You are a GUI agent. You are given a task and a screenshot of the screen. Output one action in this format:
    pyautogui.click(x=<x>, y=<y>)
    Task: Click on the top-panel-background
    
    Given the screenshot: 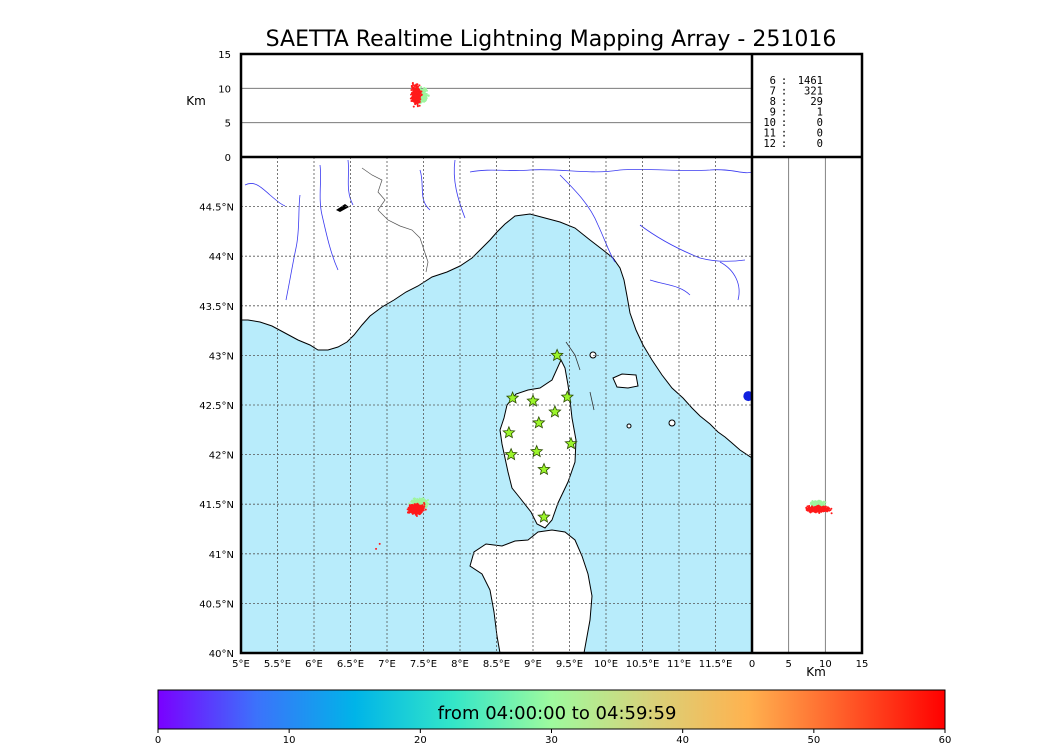 What is the action you would take?
    pyautogui.click(x=496, y=105)
    